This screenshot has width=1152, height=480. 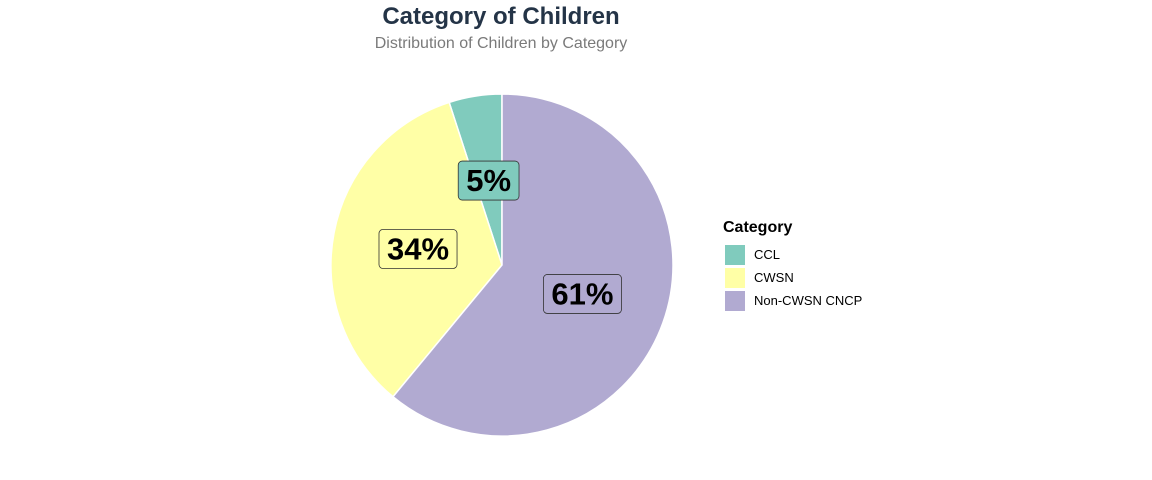 I want to click on legend-label: CCL, so click(x=767, y=254).